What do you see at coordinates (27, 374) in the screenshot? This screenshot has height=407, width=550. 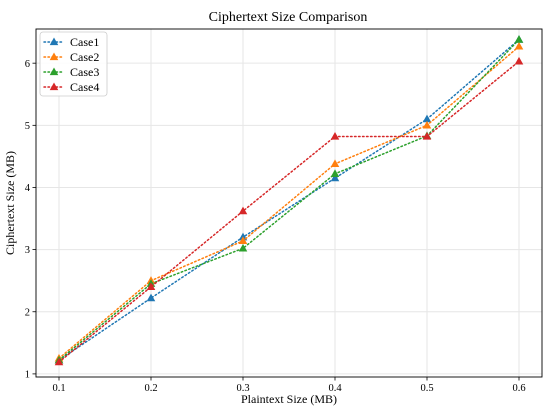 I see `y-tick-label: 1` at bounding box center [27, 374].